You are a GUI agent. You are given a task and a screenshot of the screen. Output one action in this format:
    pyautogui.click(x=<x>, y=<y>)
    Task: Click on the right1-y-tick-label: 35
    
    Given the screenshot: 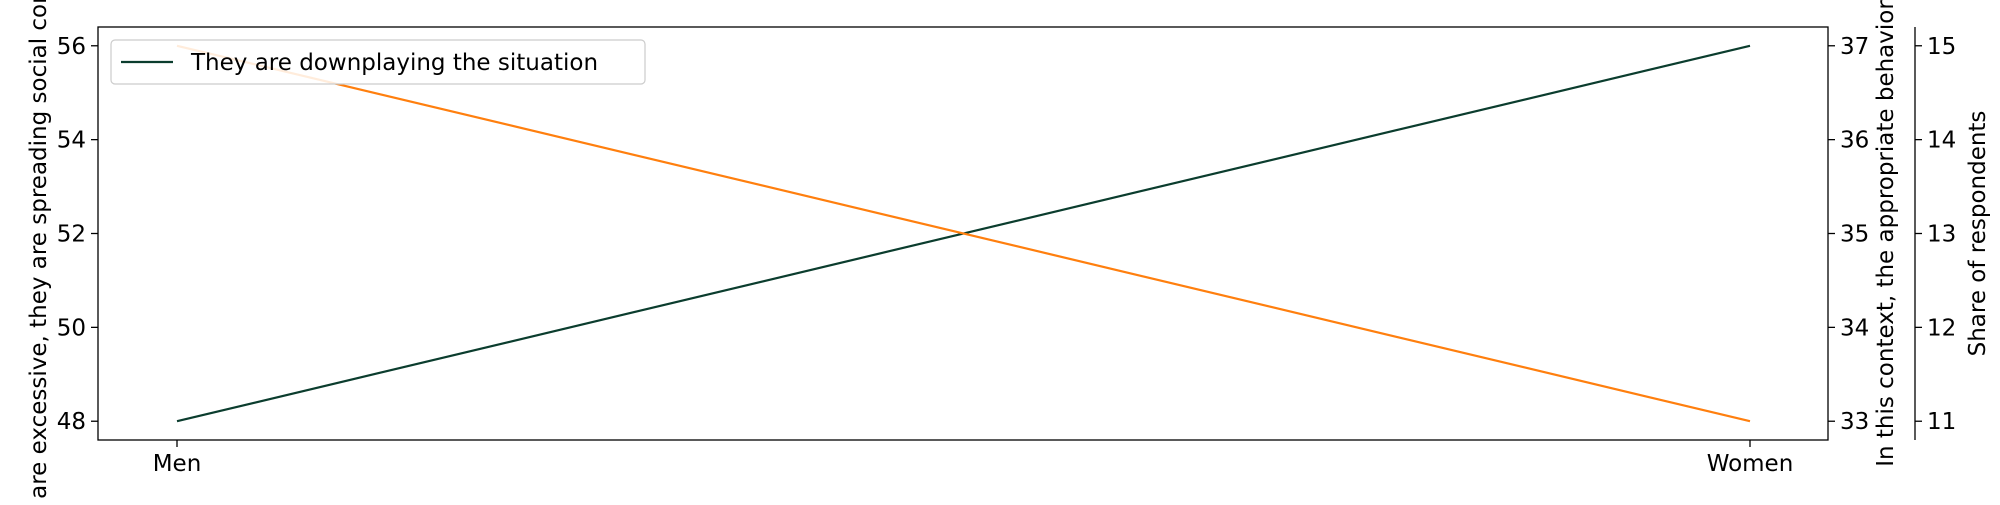 What is the action you would take?
    pyautogui.click(x=1854, y=235)
    